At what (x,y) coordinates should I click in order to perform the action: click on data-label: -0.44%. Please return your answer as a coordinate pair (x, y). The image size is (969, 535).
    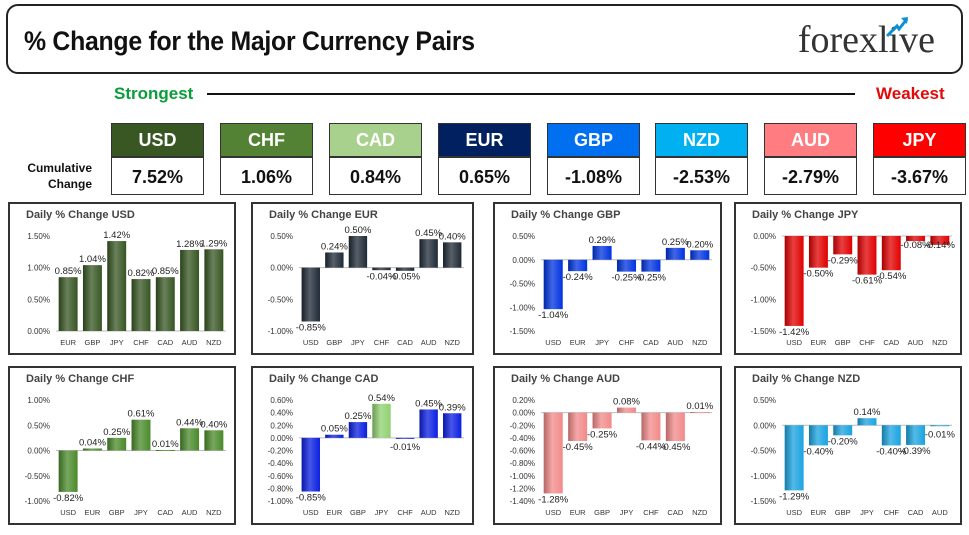
    Looking at the image, I should click on (651, 446).